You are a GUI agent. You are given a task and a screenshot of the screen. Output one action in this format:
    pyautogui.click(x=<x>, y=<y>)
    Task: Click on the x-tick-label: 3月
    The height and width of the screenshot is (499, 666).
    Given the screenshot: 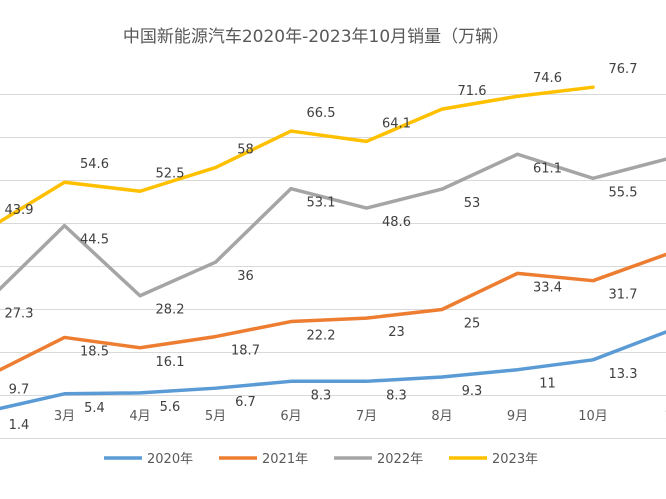 What is the action you would take?
    pyautogui.click(x=64, y=416)
    